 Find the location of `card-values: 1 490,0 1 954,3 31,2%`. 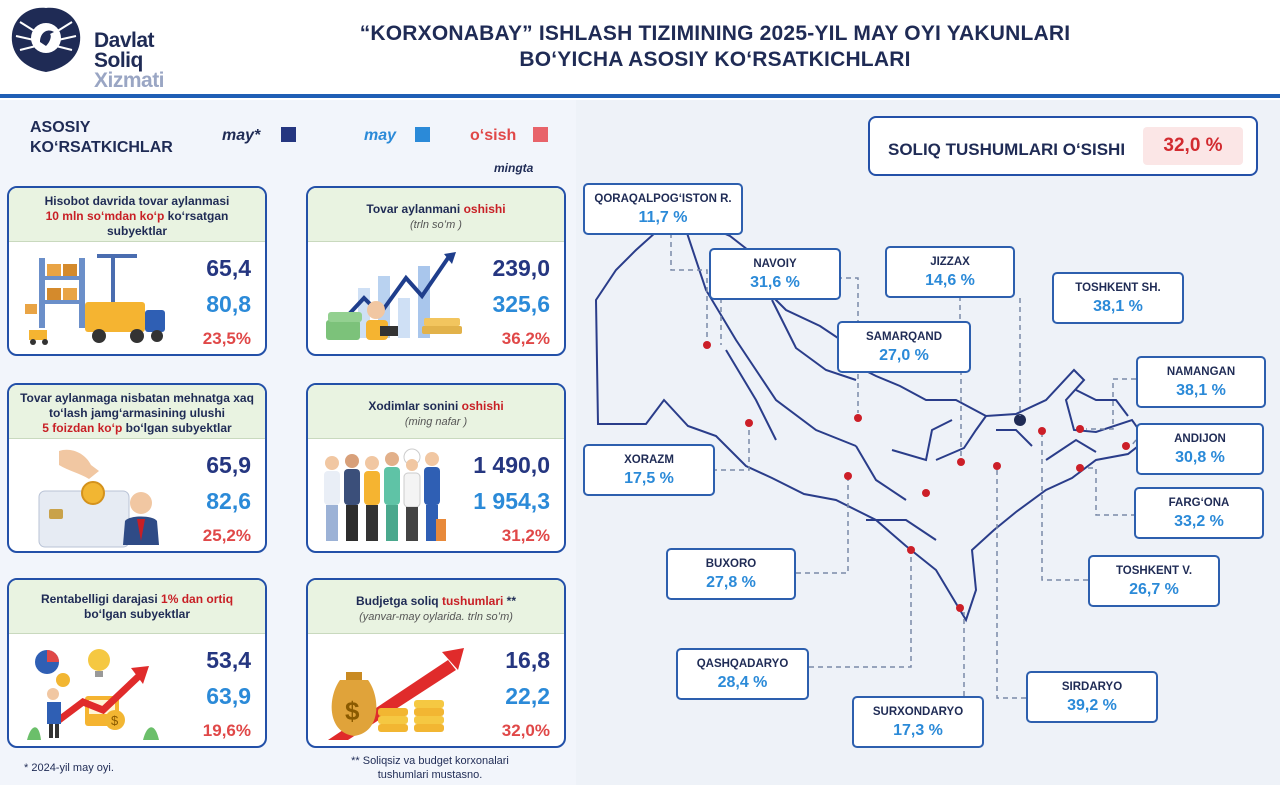

card-values: 1 490,0 1 954,3 31,2% is located at coordinates (495, 499).